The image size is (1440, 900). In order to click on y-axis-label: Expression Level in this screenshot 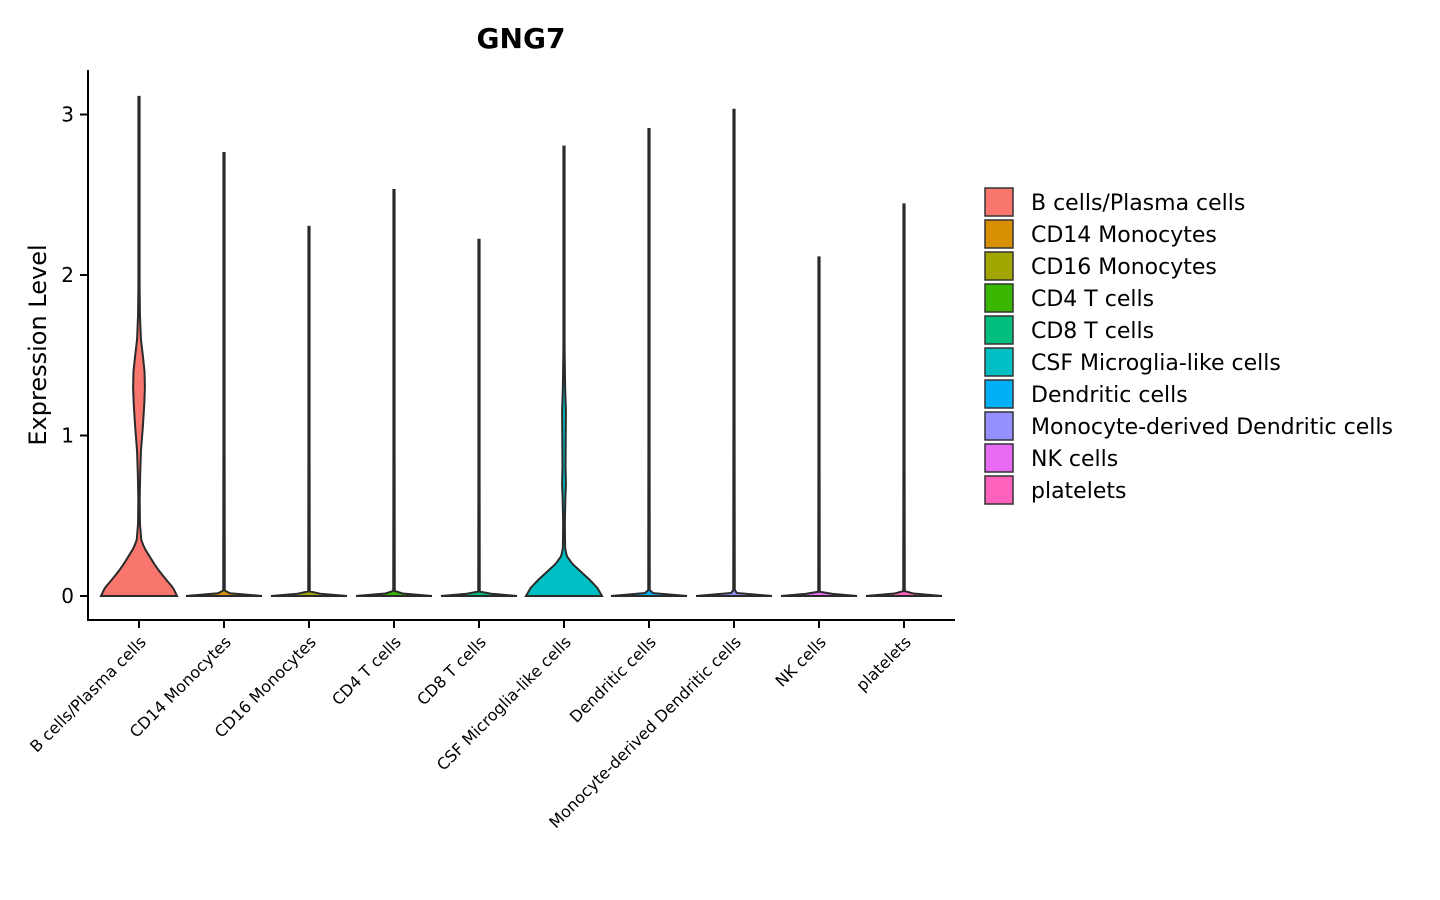, I will do `click(38, 344)`.